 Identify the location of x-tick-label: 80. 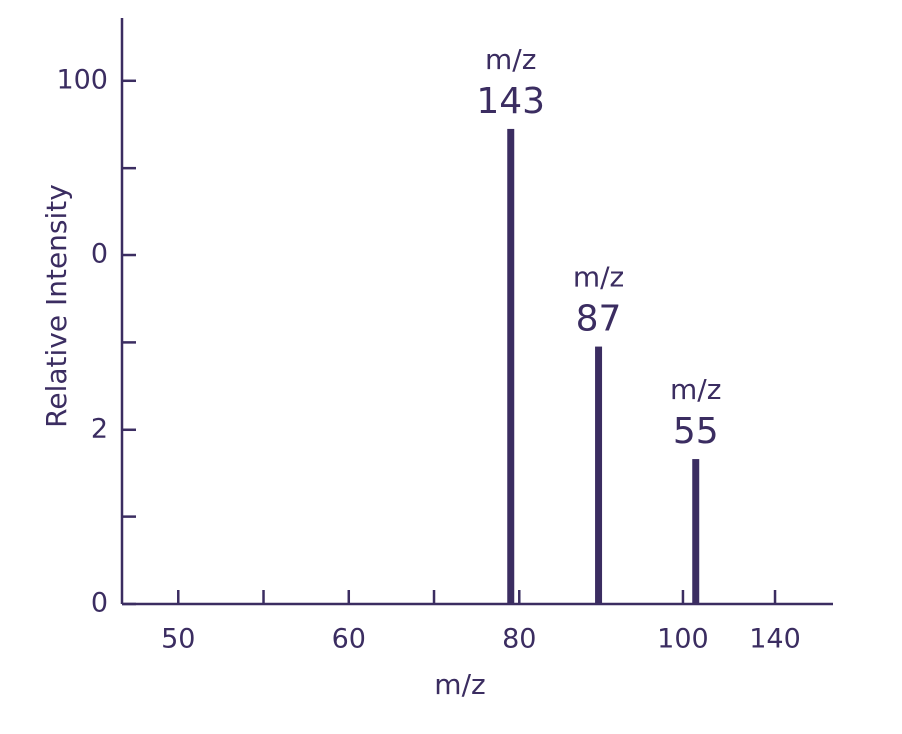
(519, 639).